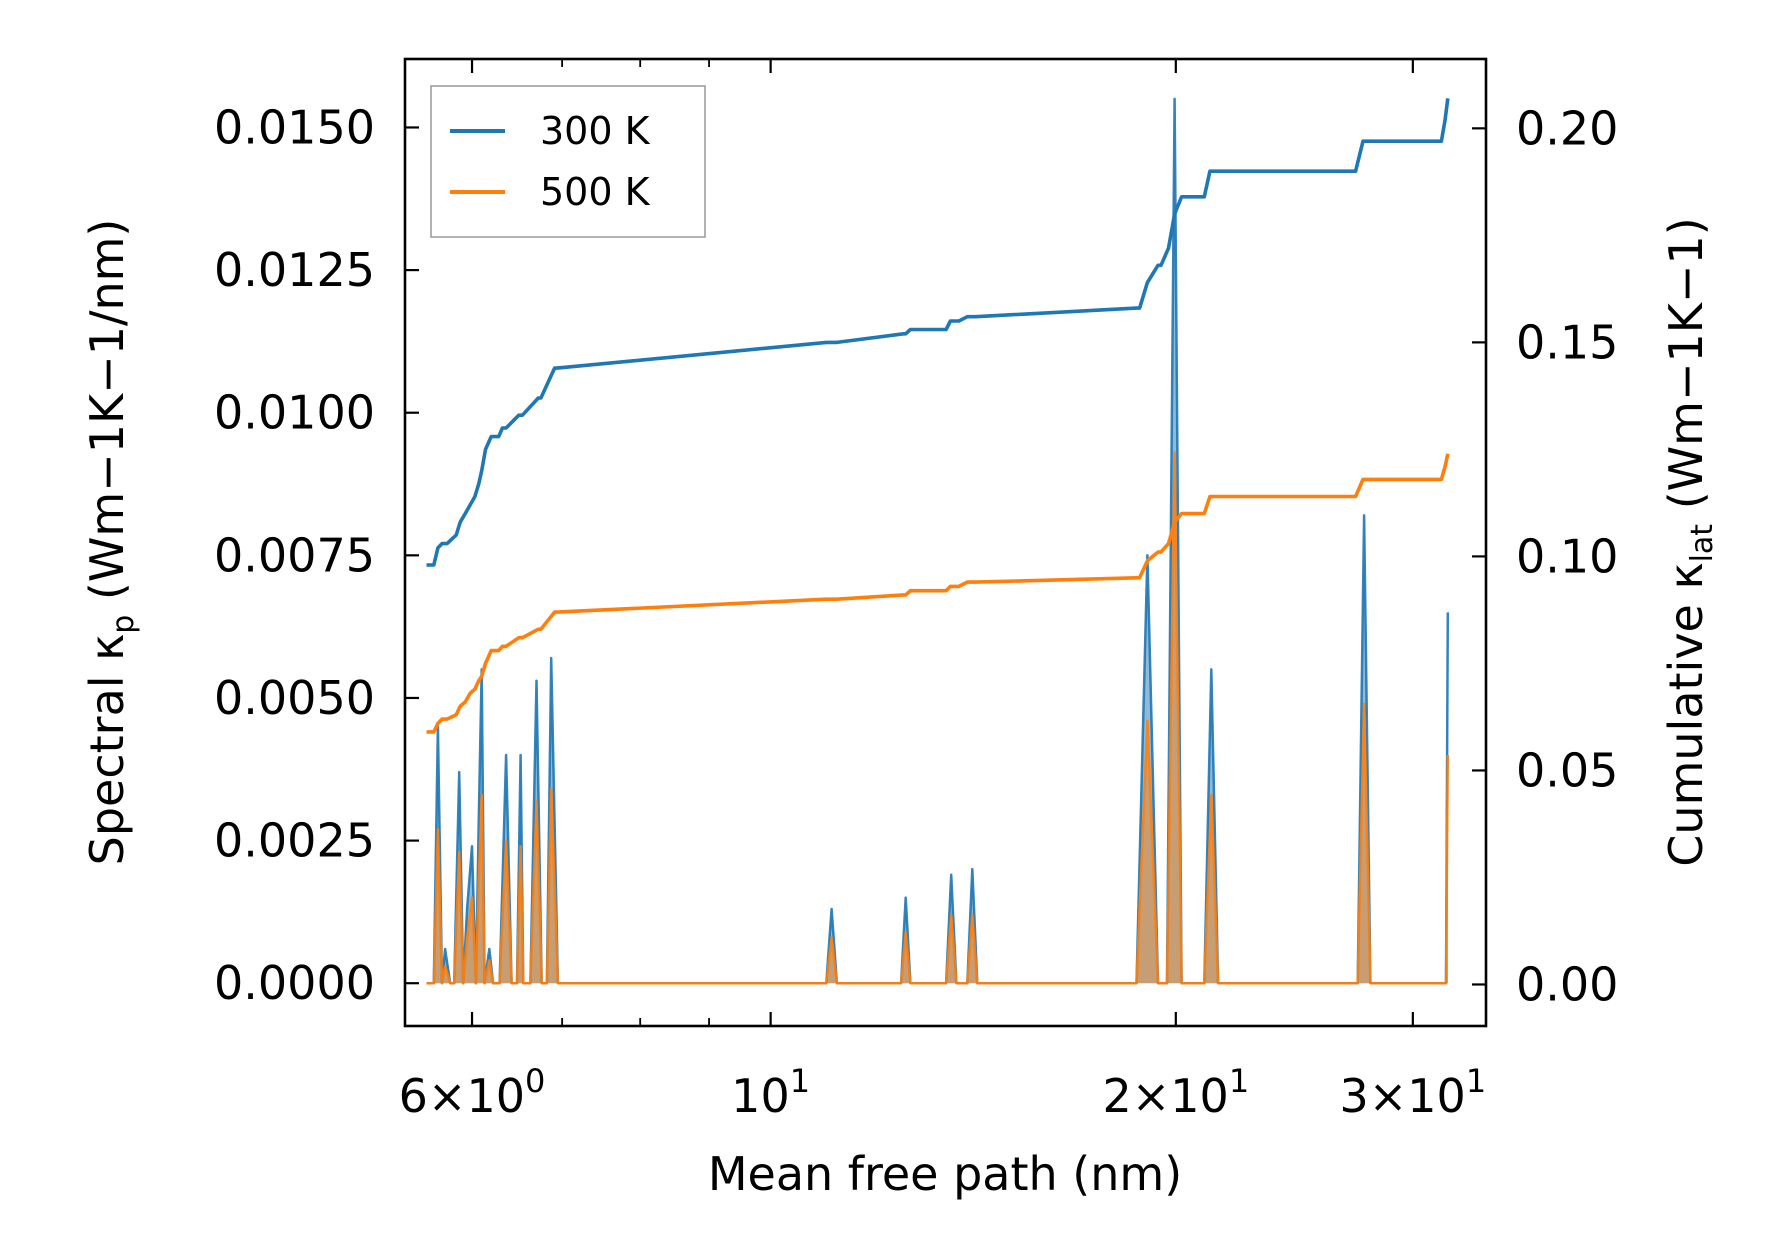 Image resolution: width=1790 pixels, height=1253 pixels. I want to click on x-tick-label: 3×10¹, so click(1412, 1092).